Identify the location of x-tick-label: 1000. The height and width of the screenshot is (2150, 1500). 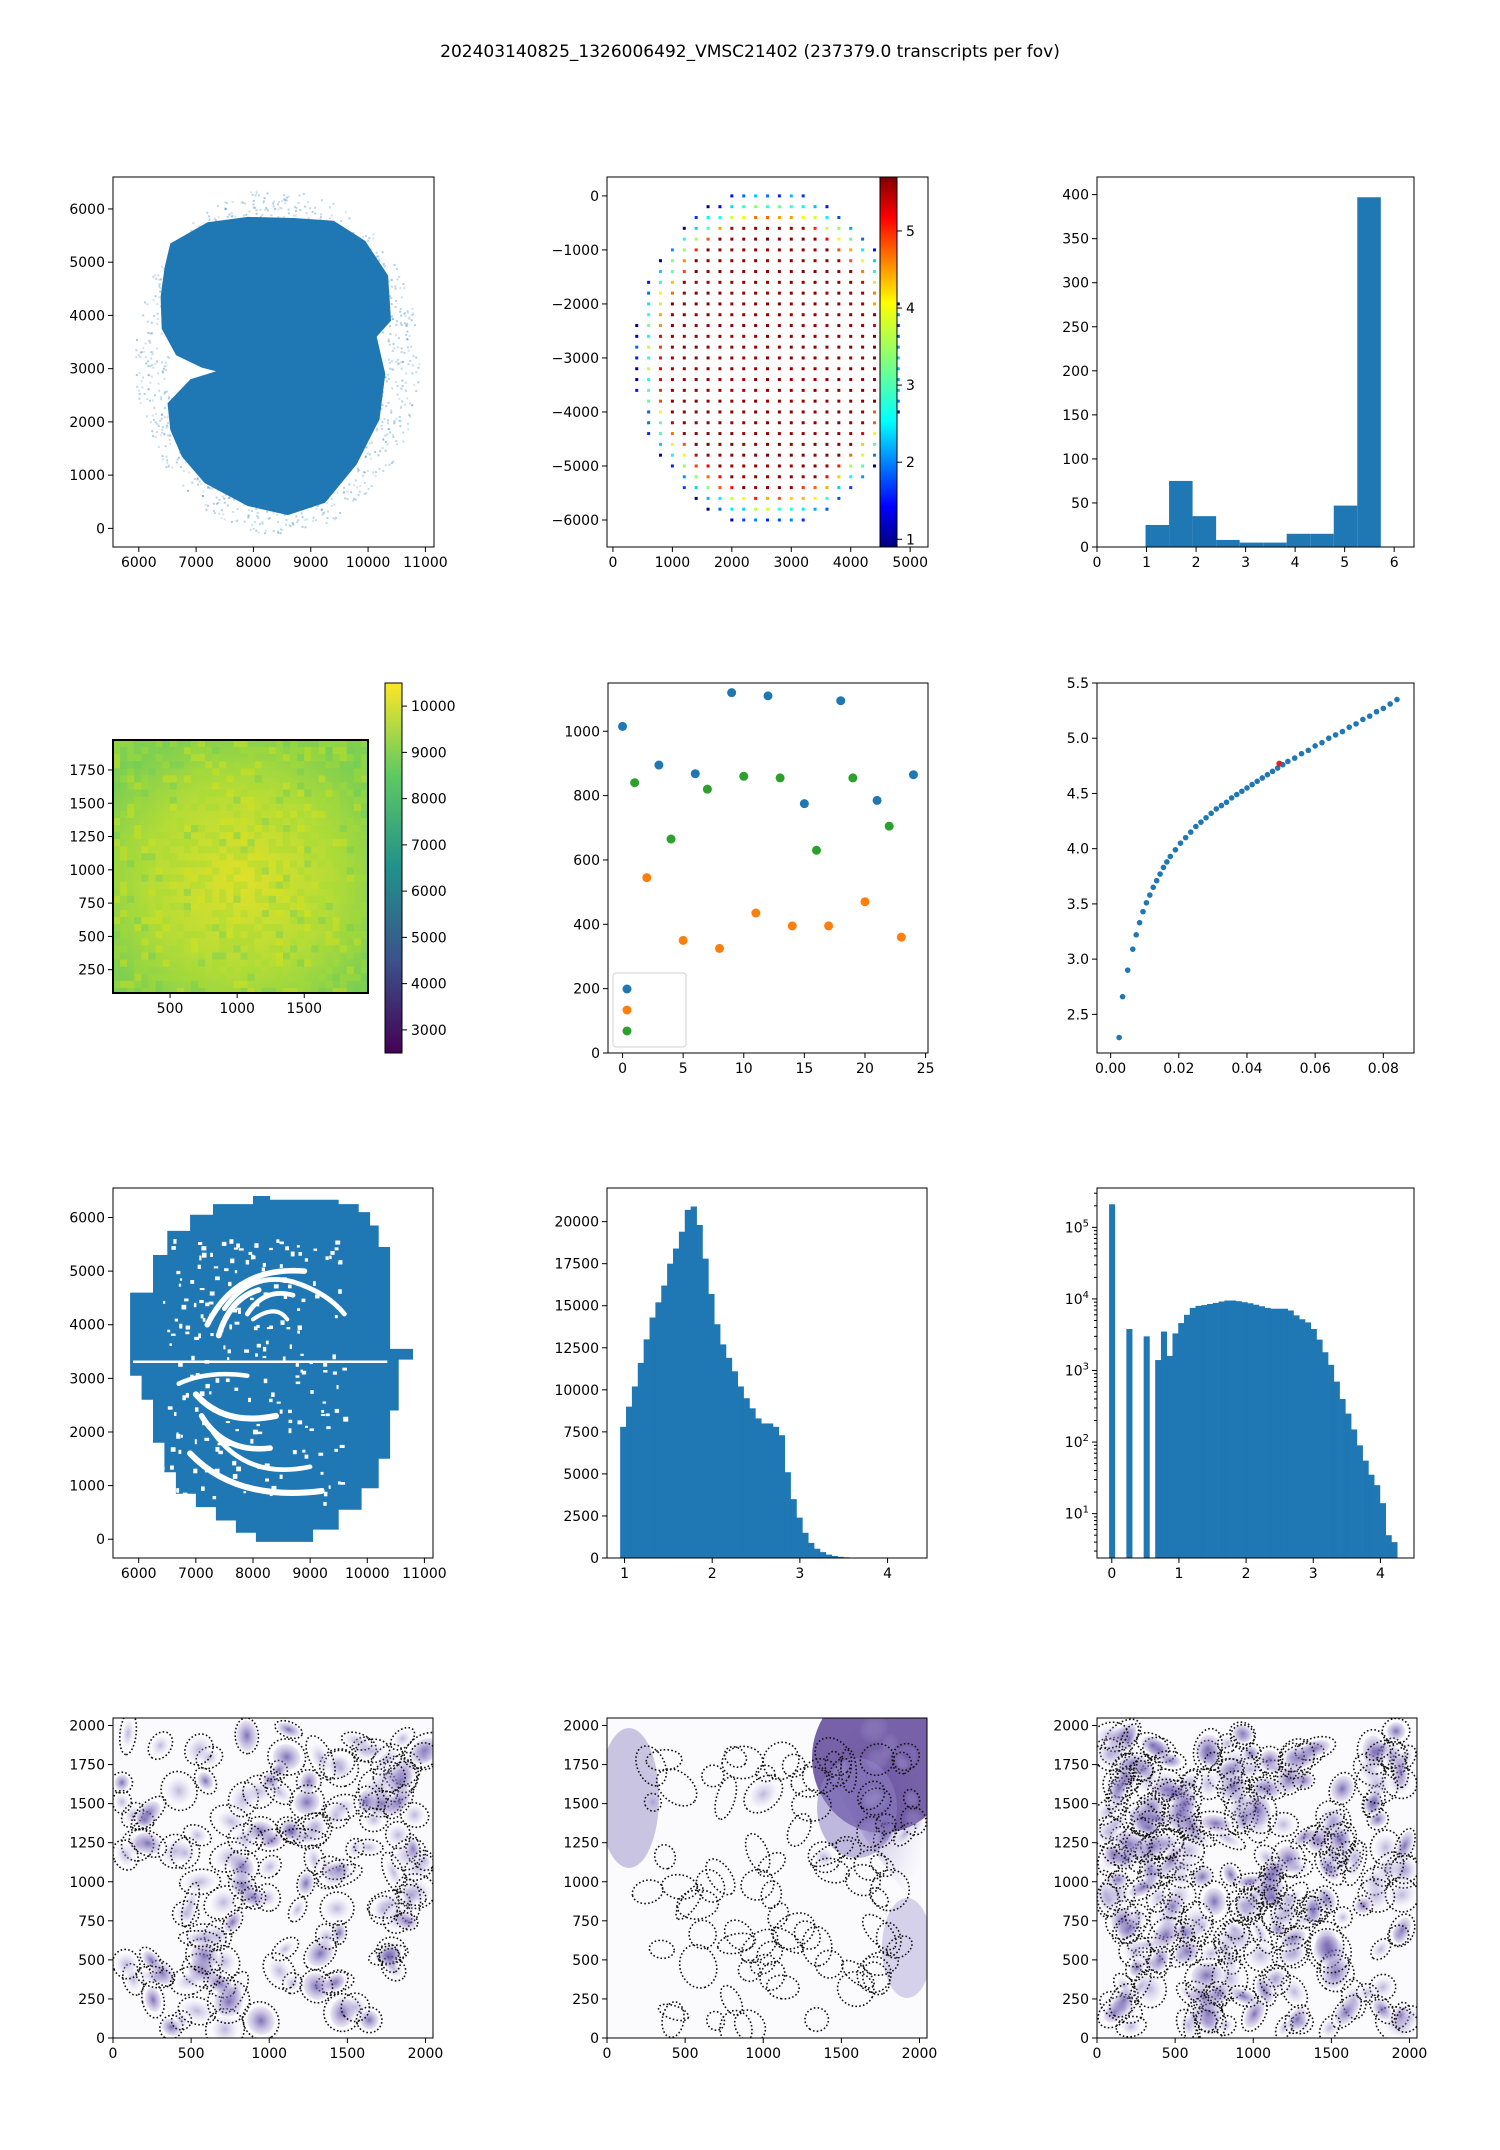
(1253, 2054).